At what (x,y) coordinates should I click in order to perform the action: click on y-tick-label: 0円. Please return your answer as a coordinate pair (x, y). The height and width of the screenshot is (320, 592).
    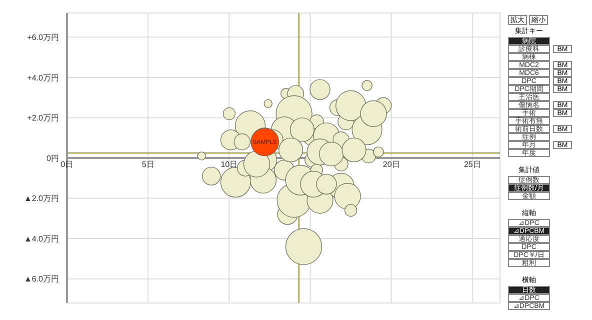
    Looking at the image, I should click on (52, 158).